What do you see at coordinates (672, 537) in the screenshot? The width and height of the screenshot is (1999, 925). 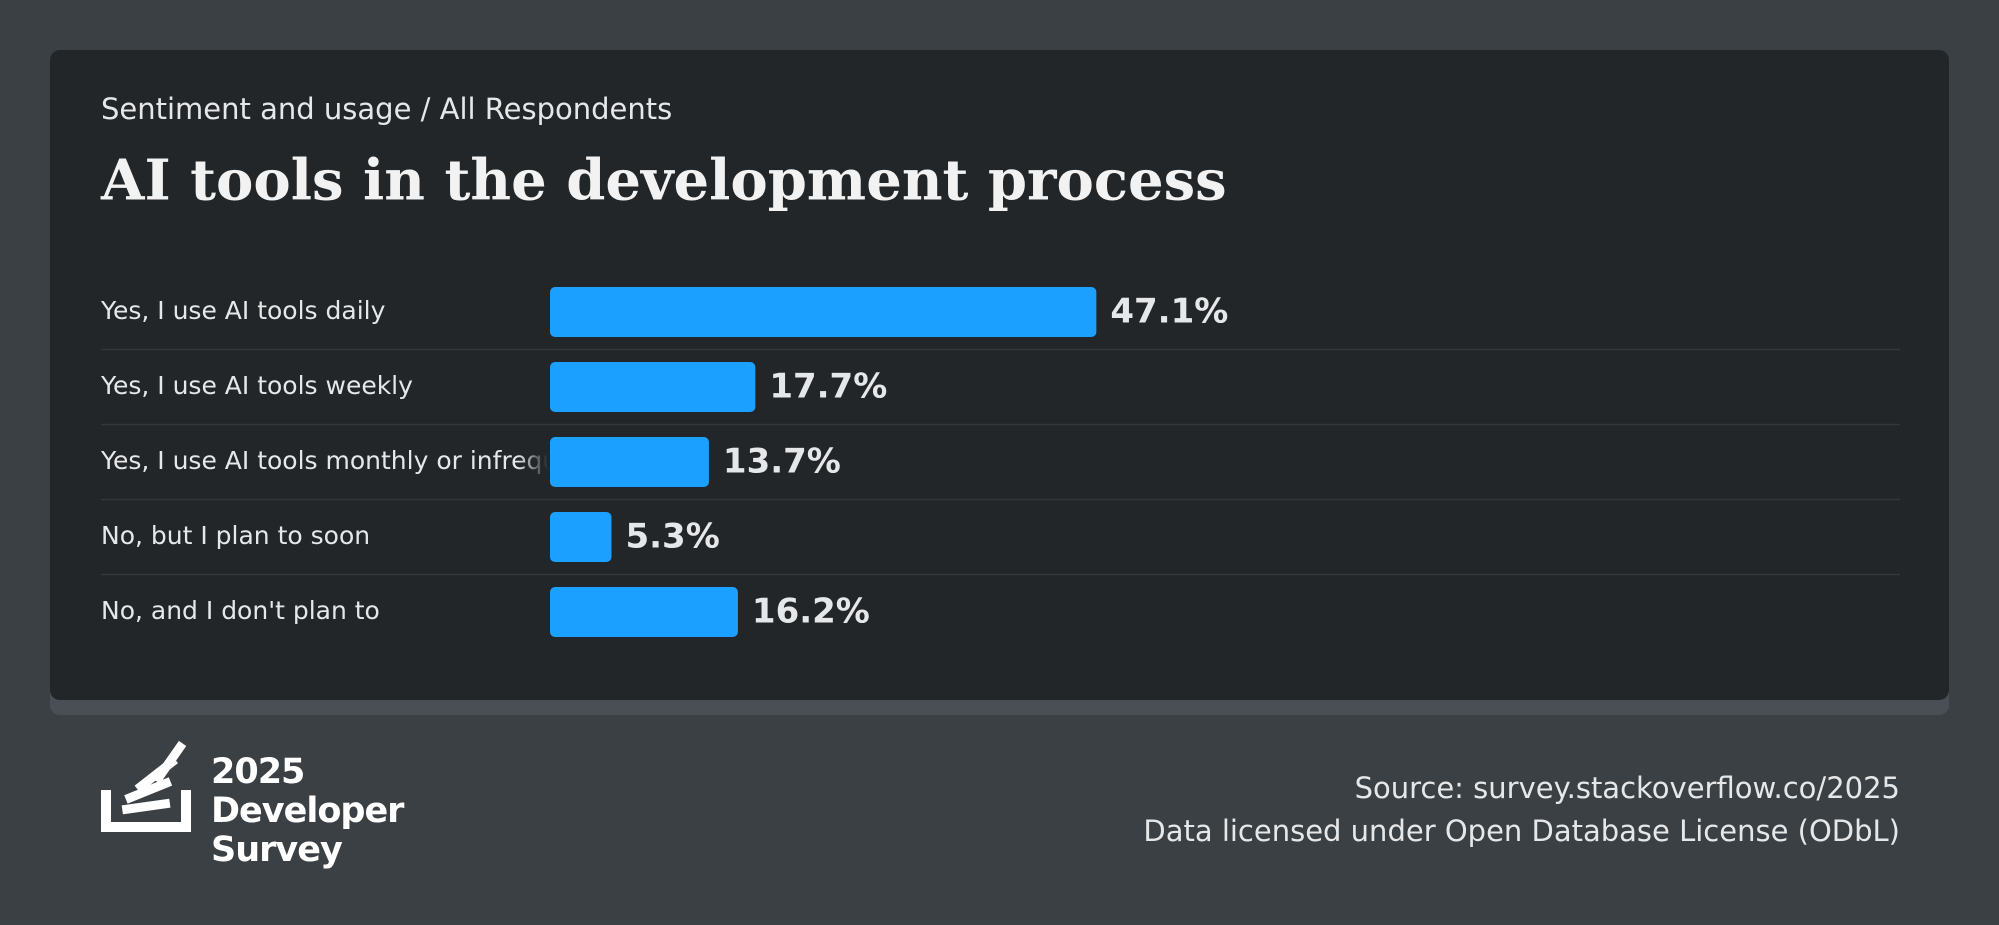 I see `value-label: 5.3%` at bounding box center [672, 537].